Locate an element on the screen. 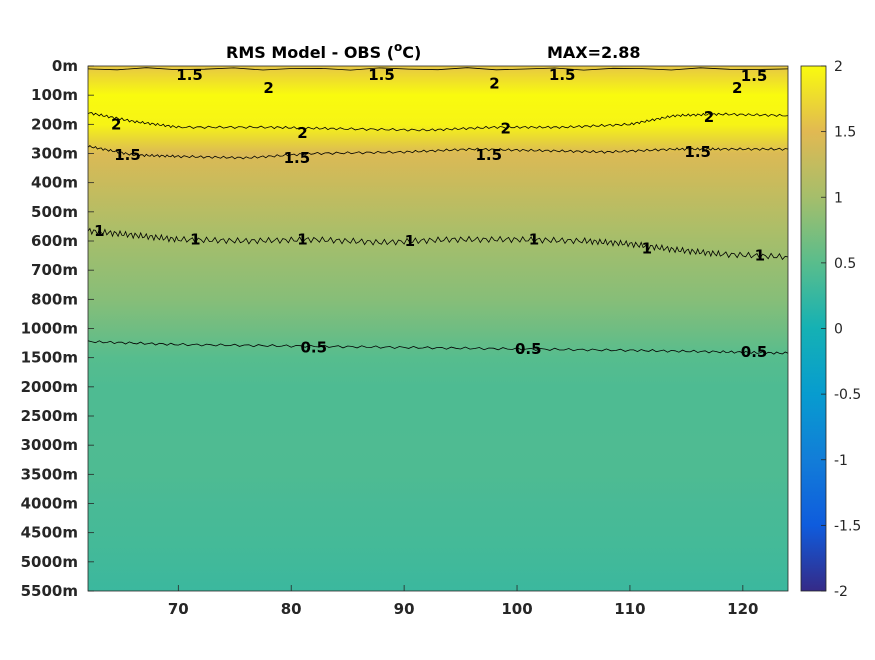 The width and height of the screenshot is (875, 660). y-tick-label: 400m is located at coordinates (54, 183).